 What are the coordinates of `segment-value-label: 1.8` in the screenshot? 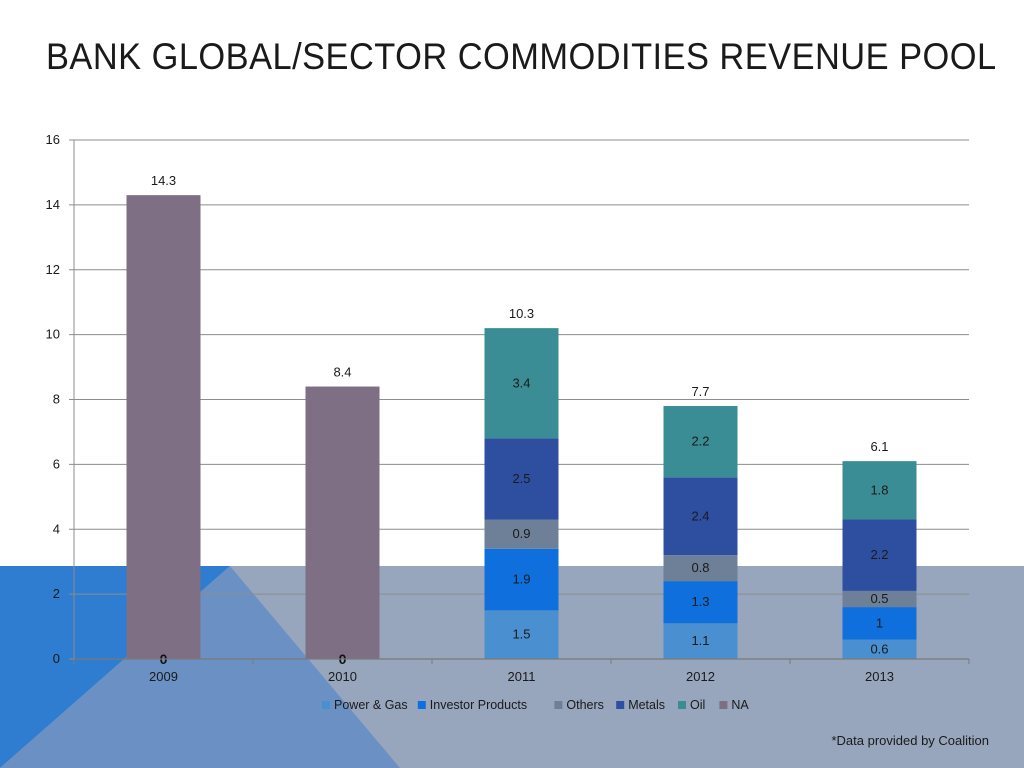 It's located at (879, 489).